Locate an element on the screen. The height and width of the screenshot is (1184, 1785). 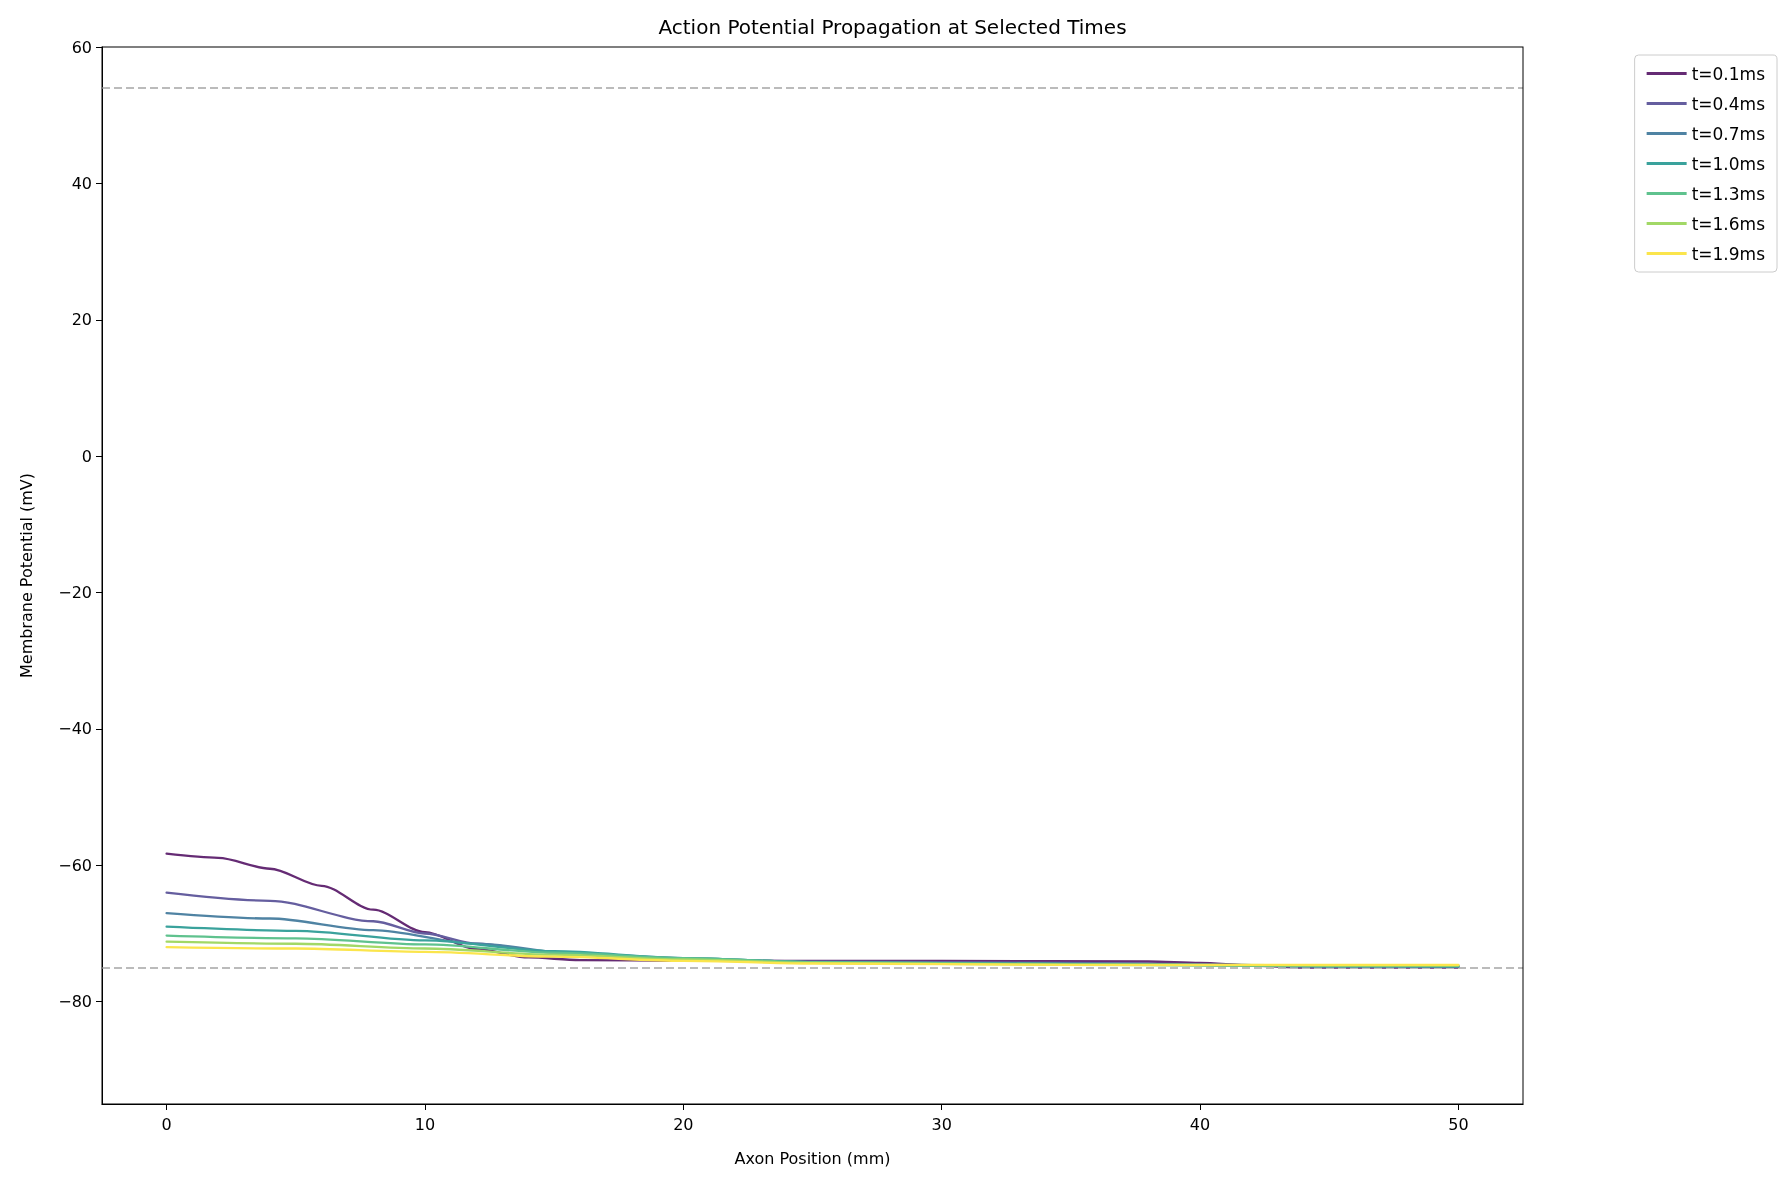
y-axis-title: Membrane Potential (mV) is located at coordinates (26, 575).